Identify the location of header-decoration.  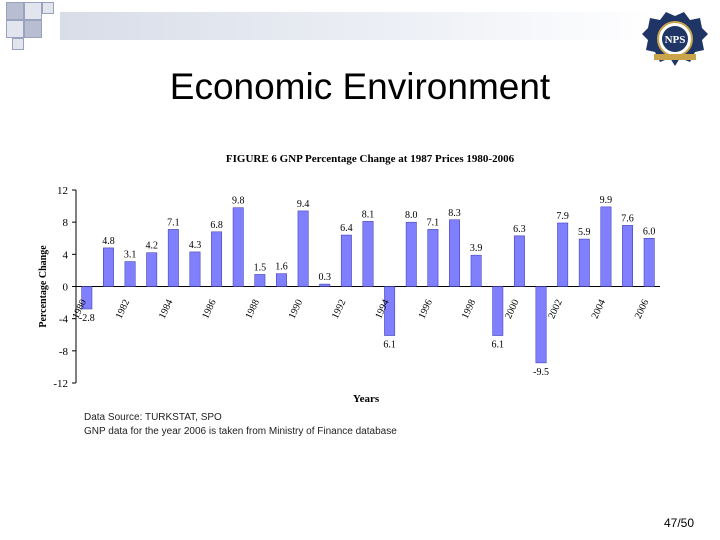
(360, 25).